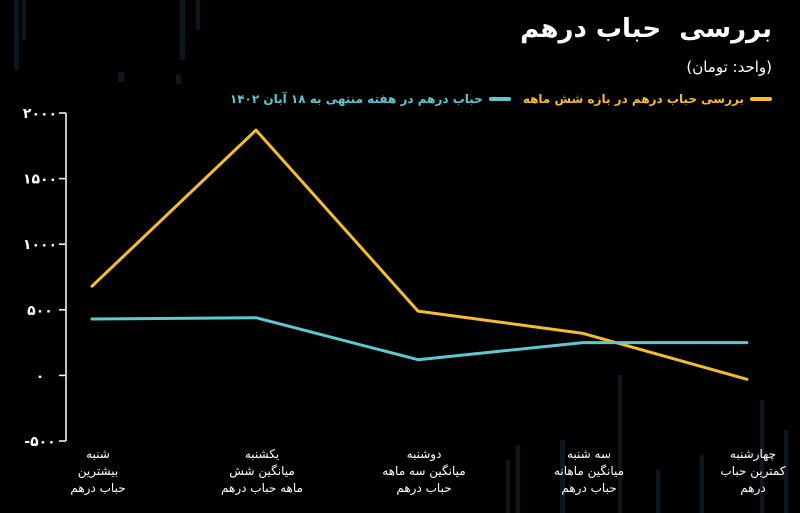  Describe the element at coordinates (40, 376) in the screenshot. I see `y-tick-label: ۰` at that location.